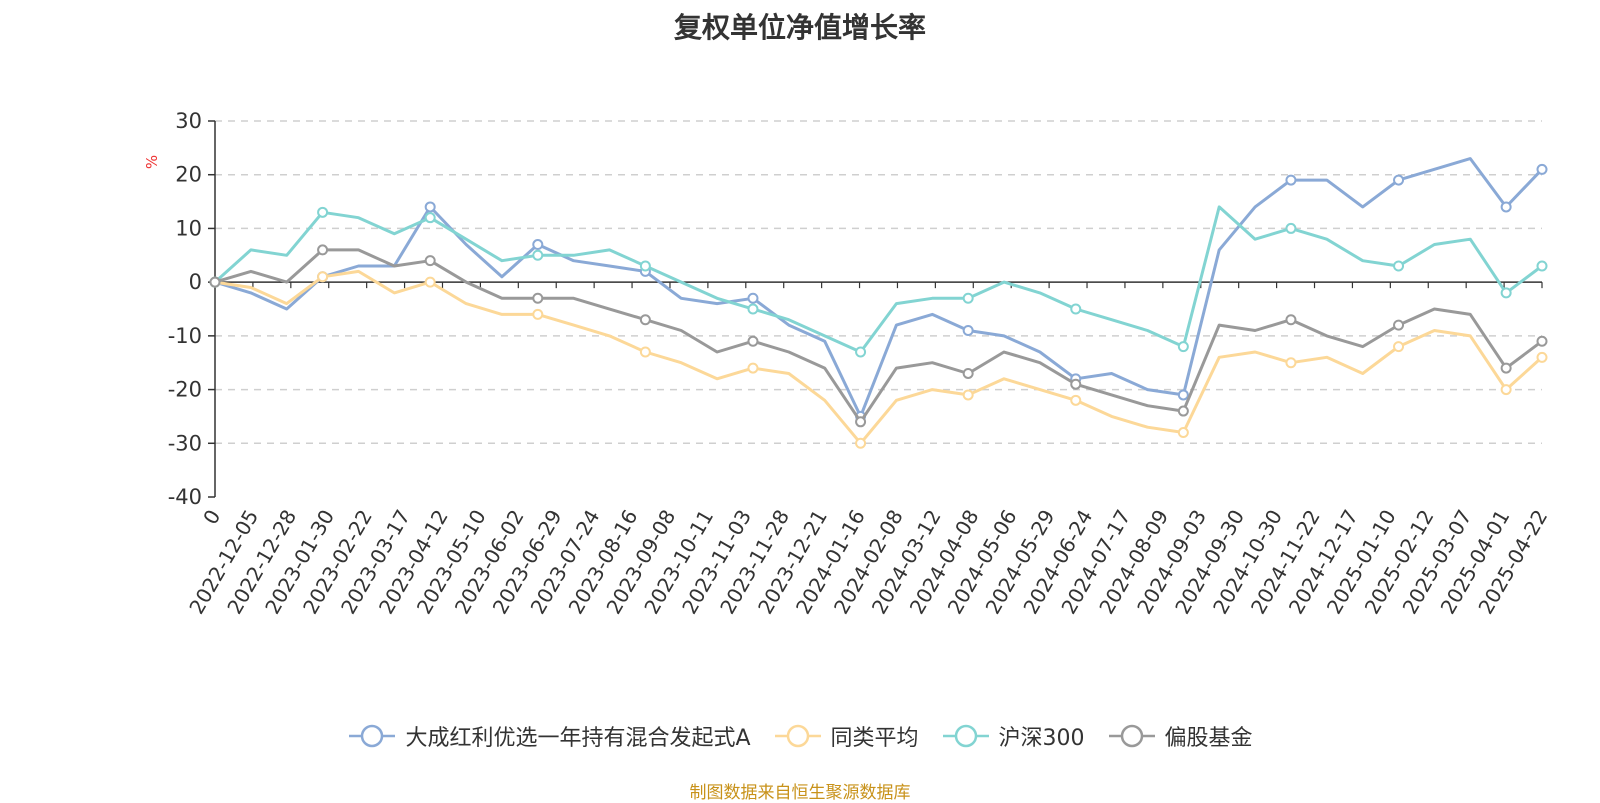 The width and height of the screenshot is (1600, 803). What do you see at coordinates (1041, 738) in the screenshot?
I see `legend-label: 沪深300` at bounding box center [1041, 738].